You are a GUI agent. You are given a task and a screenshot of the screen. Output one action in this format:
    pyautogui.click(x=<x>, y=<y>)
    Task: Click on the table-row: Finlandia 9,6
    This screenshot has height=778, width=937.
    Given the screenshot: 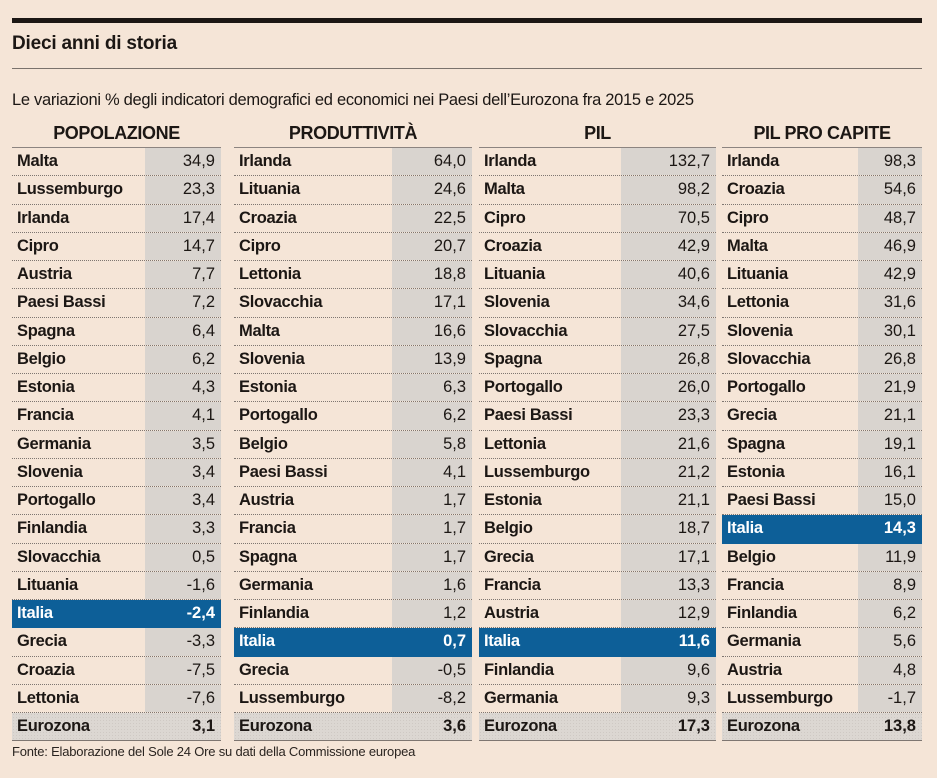 What is the action you would take?
    pyautogui.click(x=597, y=670)
    